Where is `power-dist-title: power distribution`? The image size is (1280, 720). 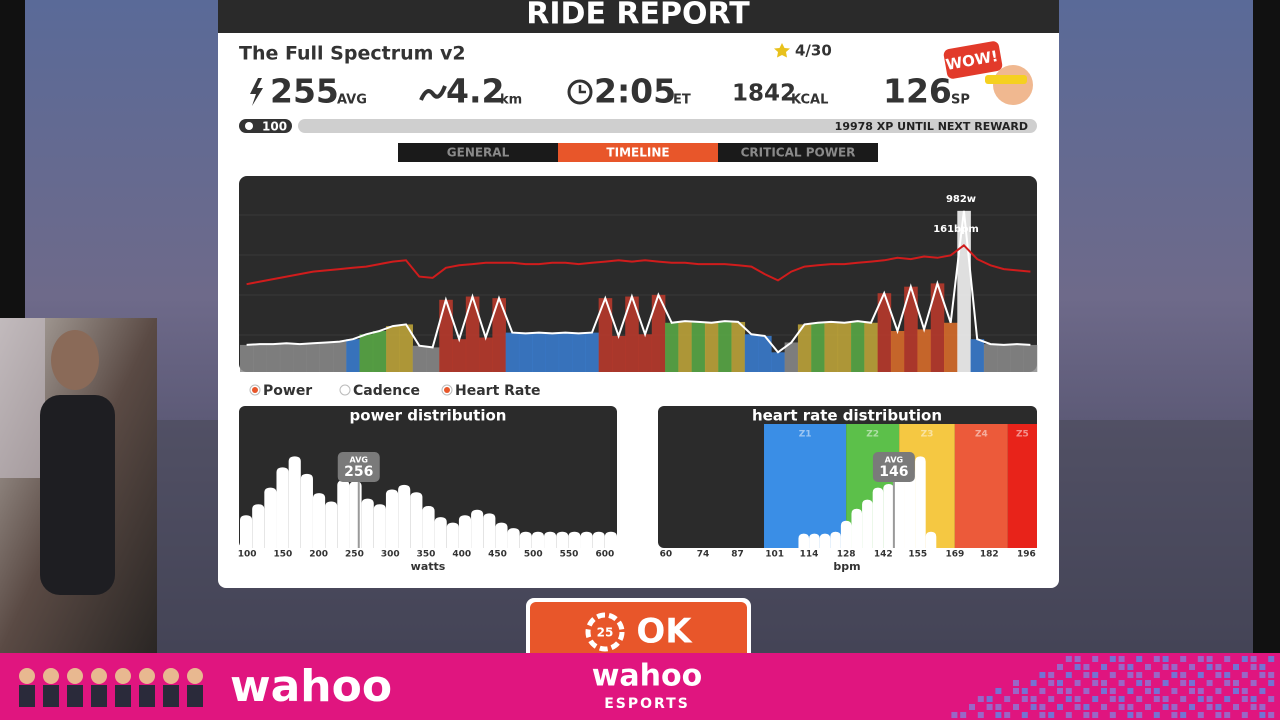
power-dist-title: power distribution is located at coordinates (428, 416).